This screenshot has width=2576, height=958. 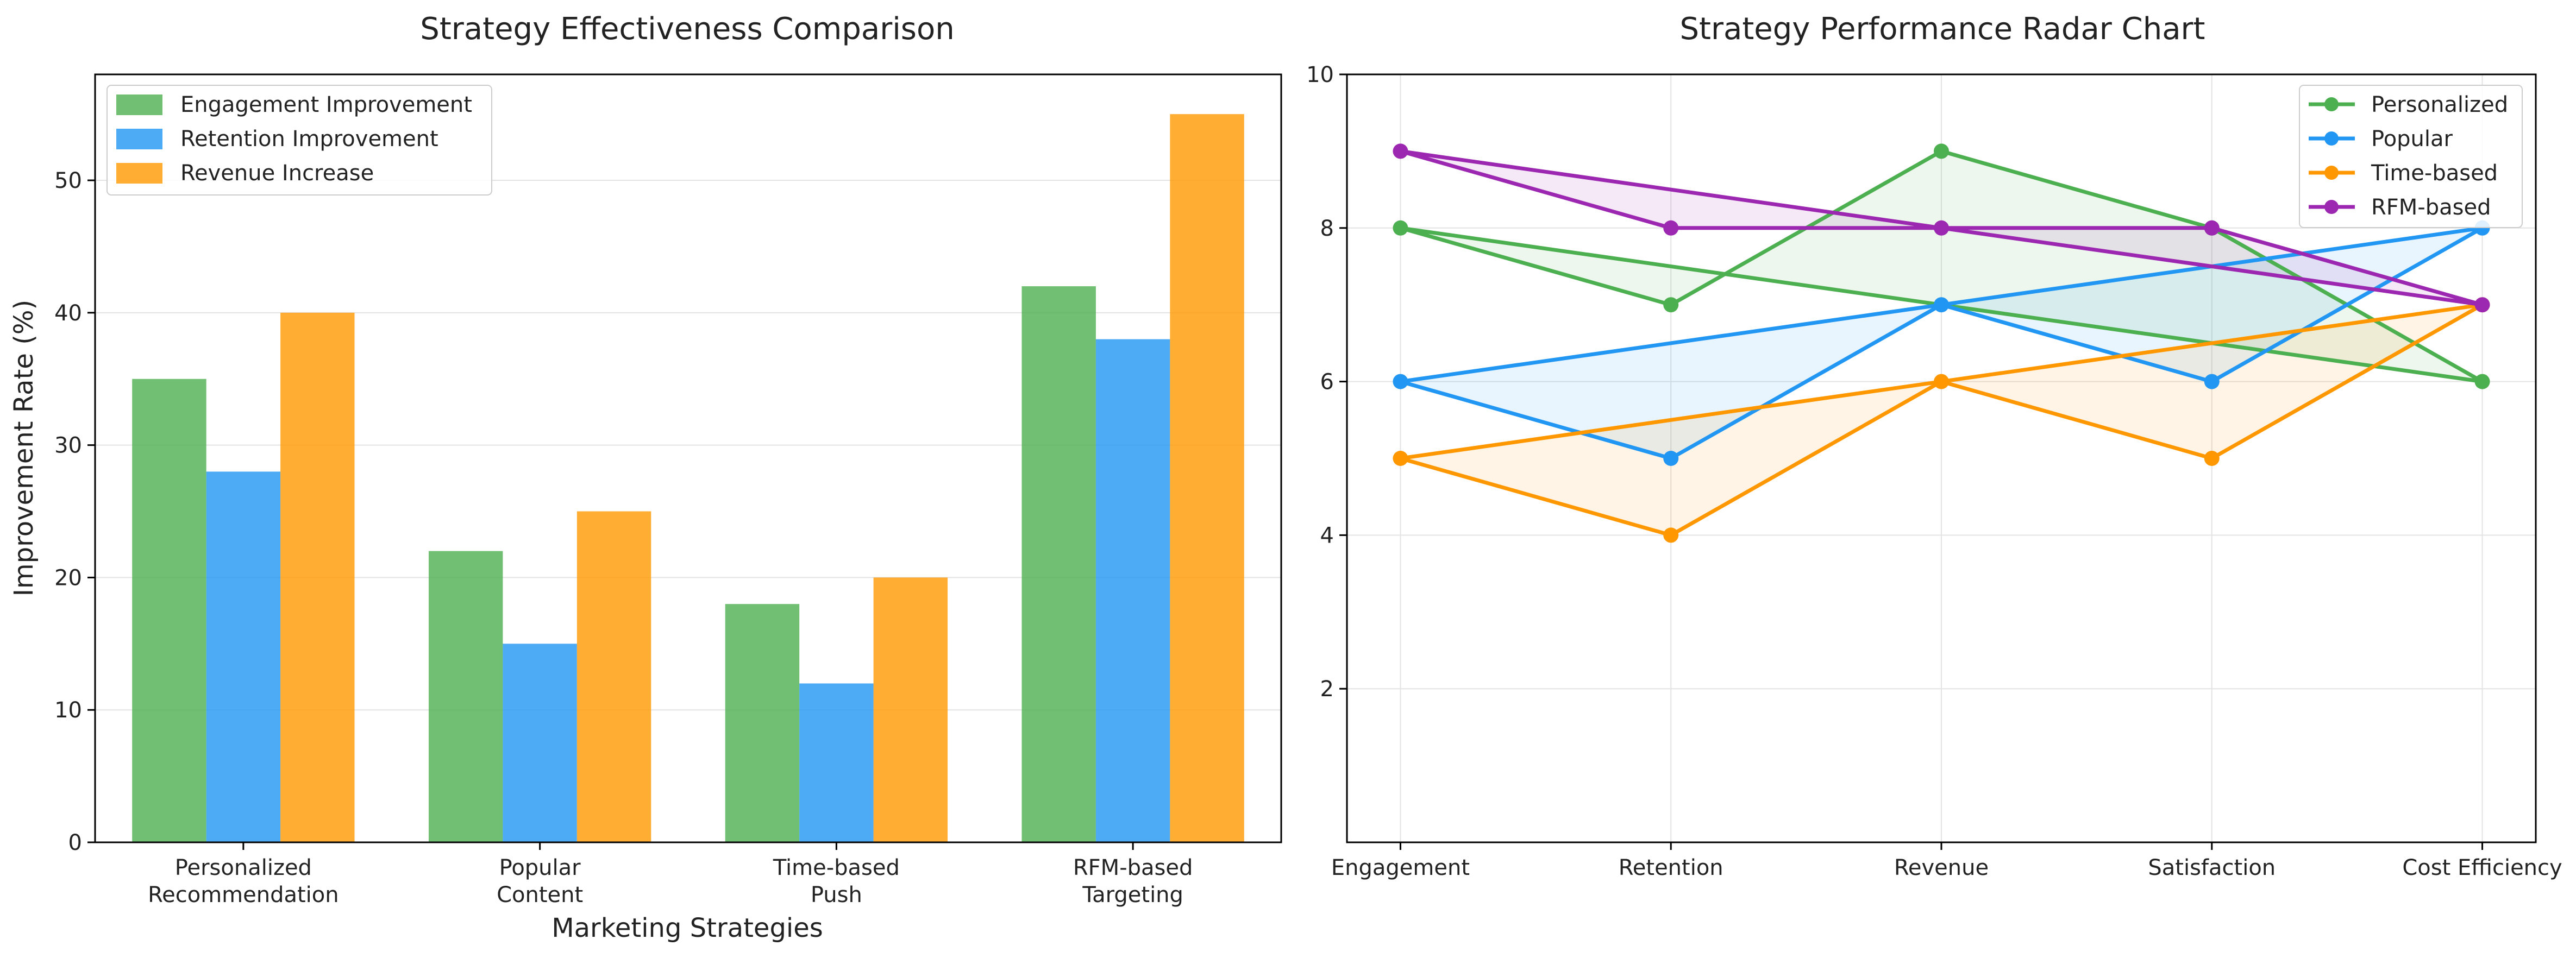 What do you see at coordinates (2482, 381) in the screenshot?
I see `line-point-personalized-cost-efficiency` at bounding box center [2482, 381].